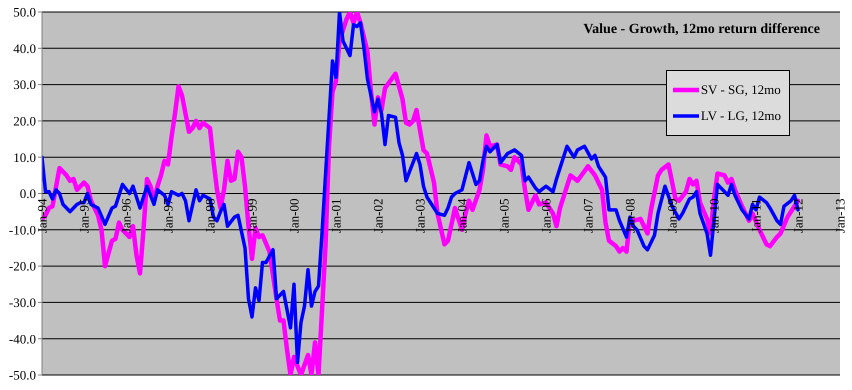 The height and width of the screenshot is (390, 852). What do you see at coordinates (294, 216) in the screenshot?
I see `x-tick-label: Jan-00` at bounding box center [294, 216].